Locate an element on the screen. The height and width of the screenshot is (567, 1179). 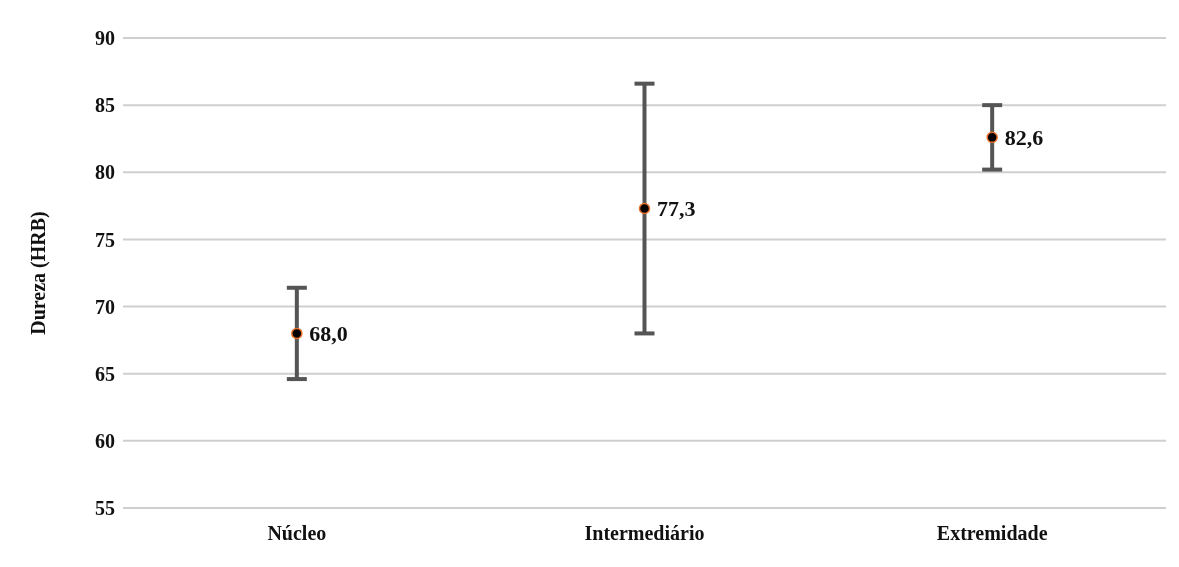
y-tick-label: 85 is located at coordinates (105, 105).